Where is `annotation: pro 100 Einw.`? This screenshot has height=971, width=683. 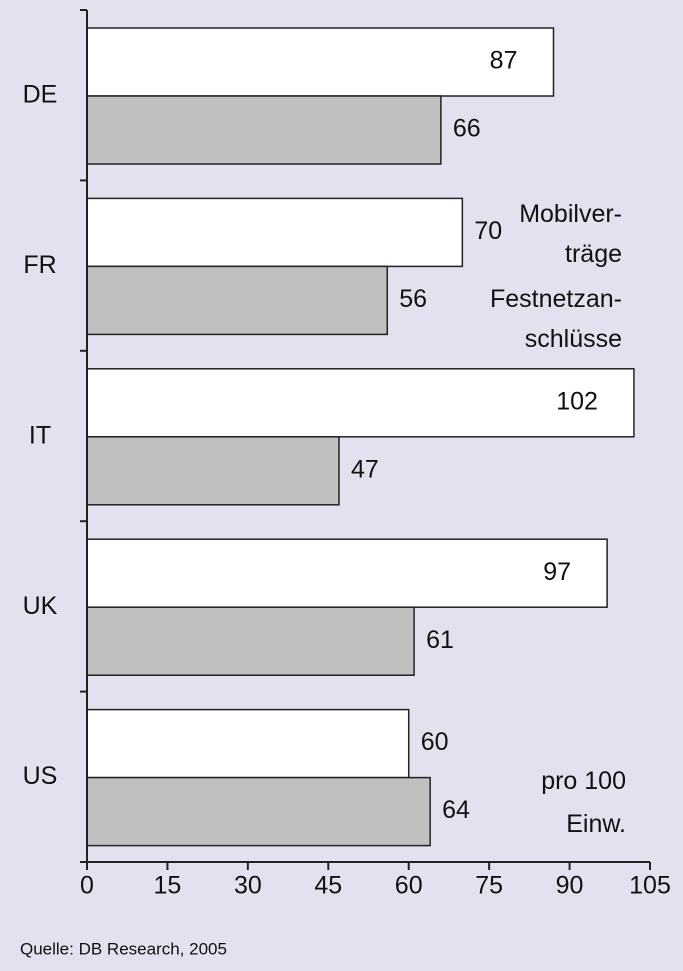
annotation: pro 100 Einw. is located at coordinates (583, 802).